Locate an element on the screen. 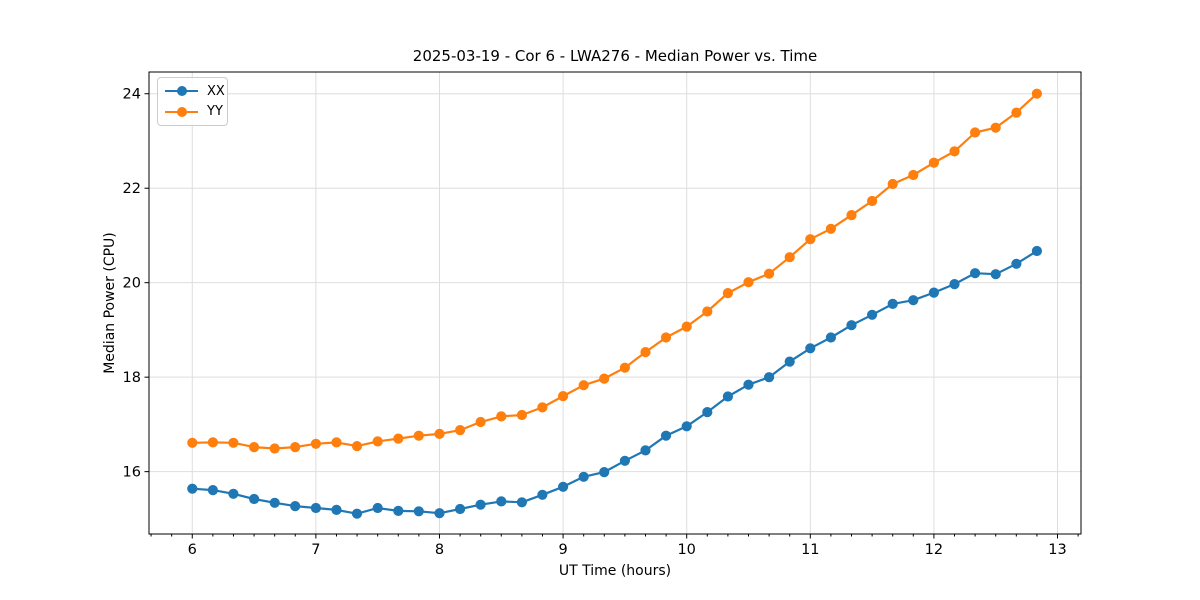 Image resolution: width=1200 pixels, height=600 pixels. legend-line-sample-yy is located at coordinates (181, 111).